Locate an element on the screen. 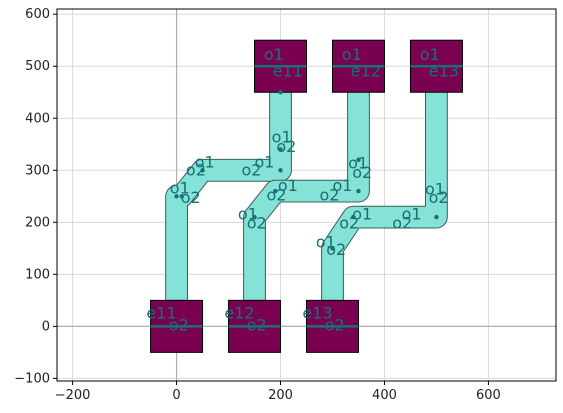 Image resolution: width=563 pixels, height=413 pixels. x-tick-label: 200 is located at coordinates (280, 395).